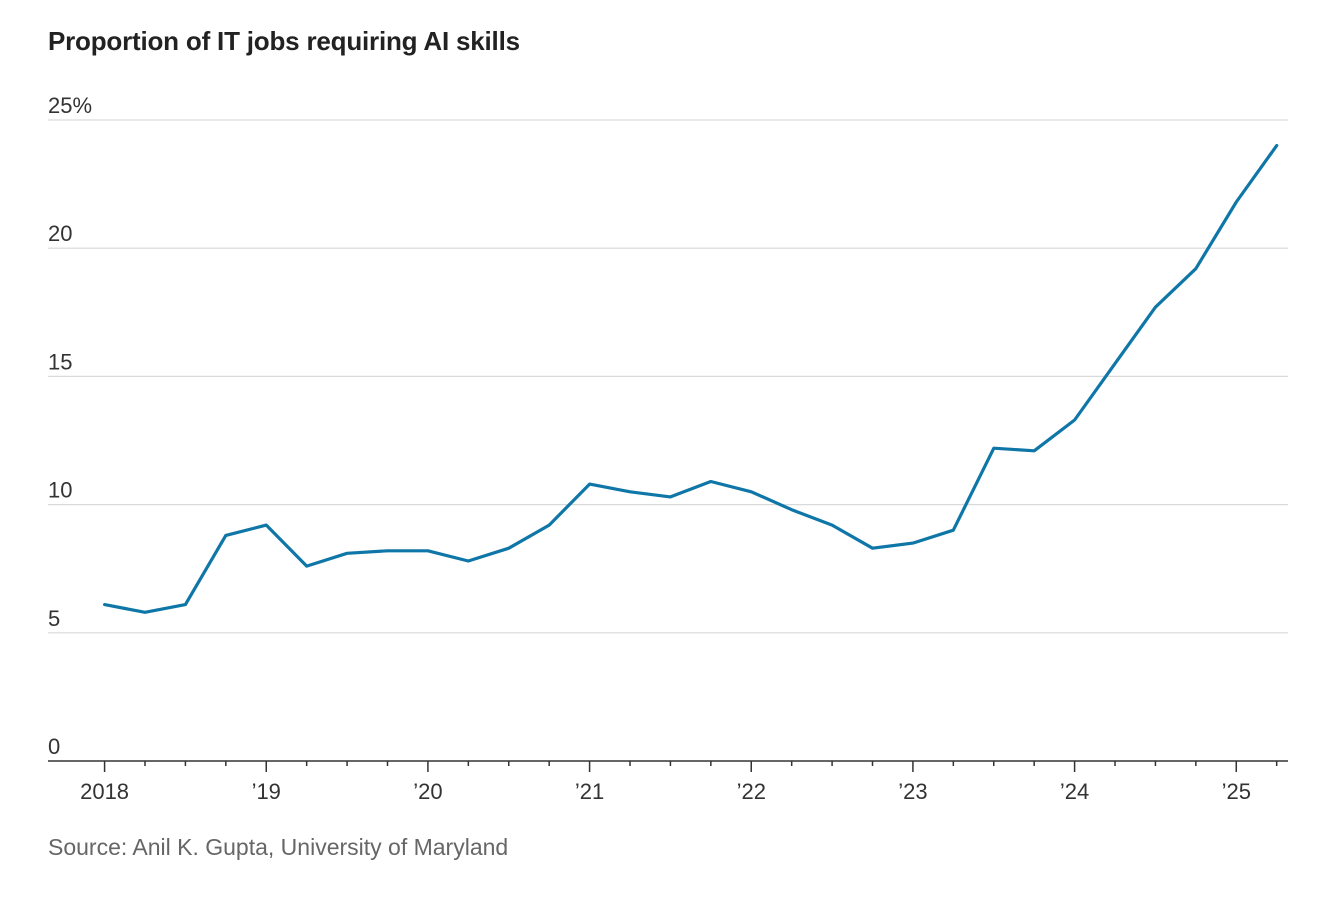 This screenshot has width=1318, height=900. Describe the element at coordinates (60, 361) in the screenshot. I see `y-tick-label: 15` at that location.